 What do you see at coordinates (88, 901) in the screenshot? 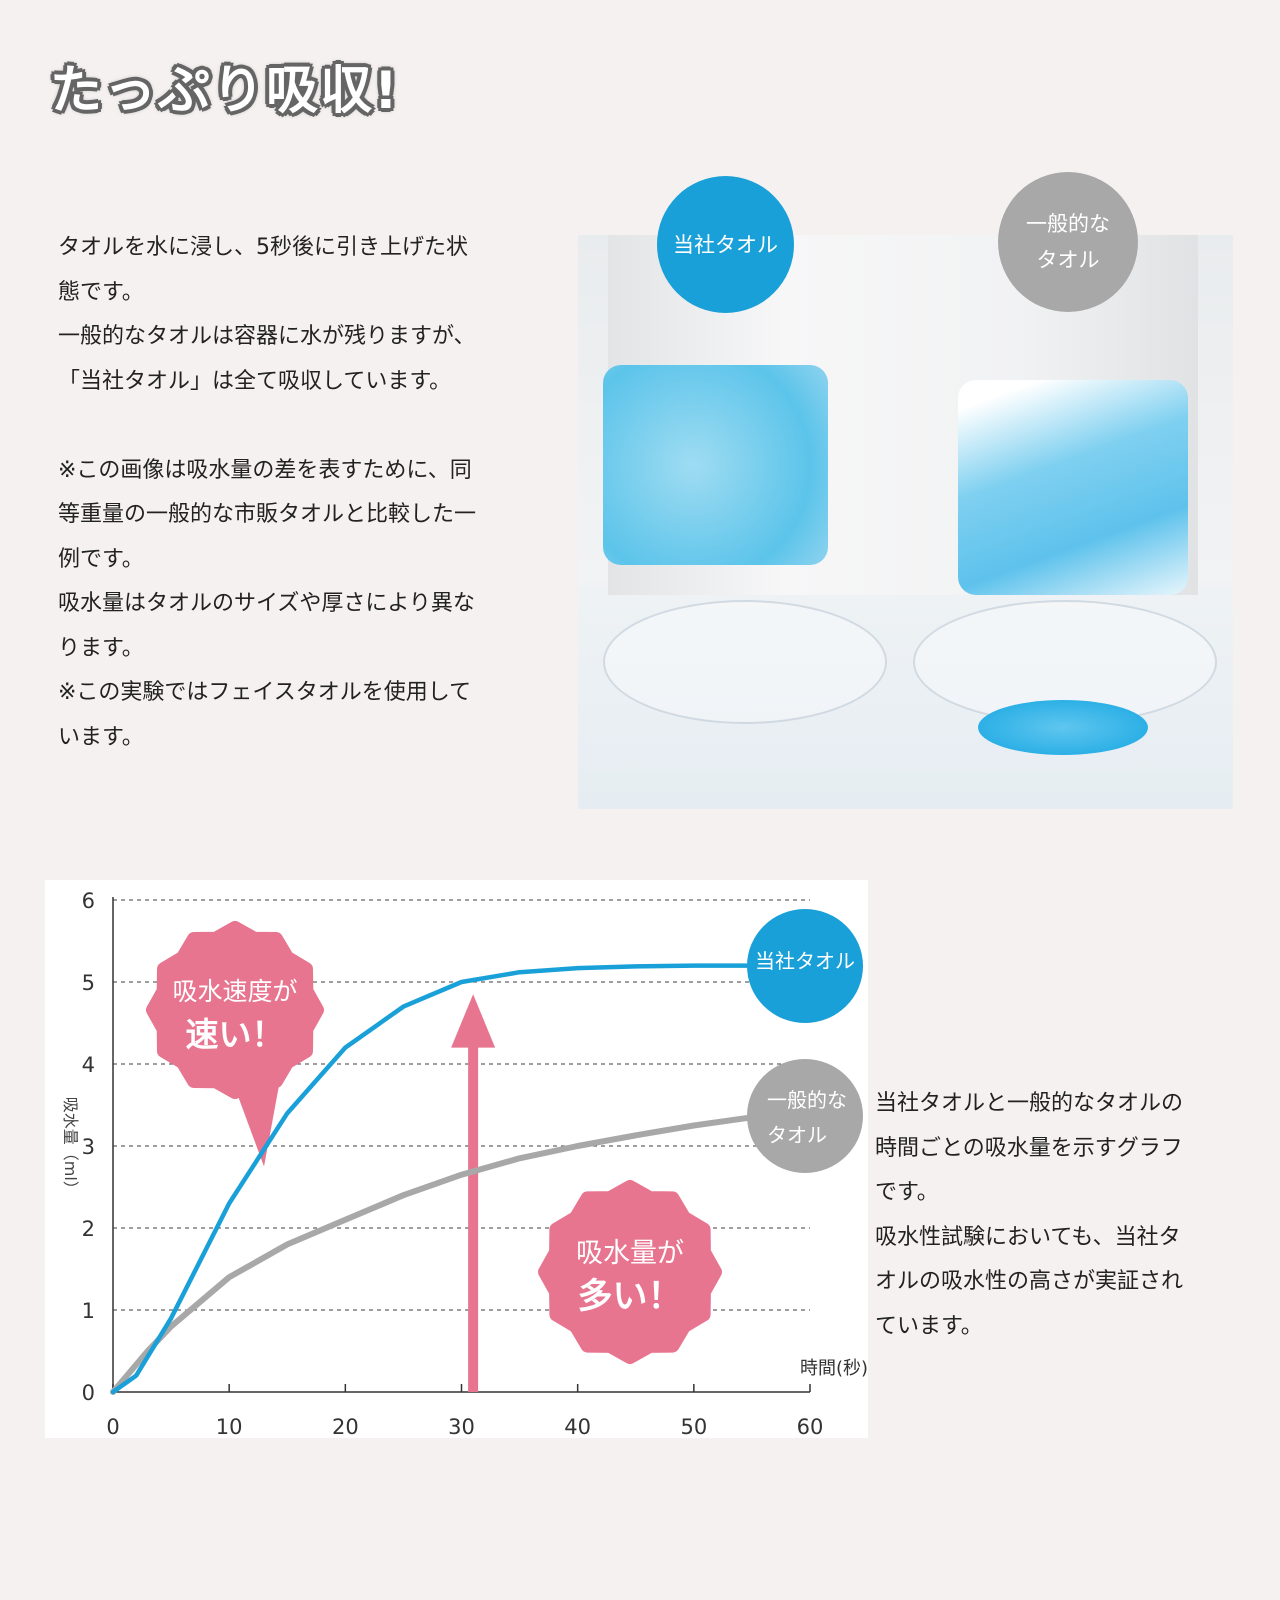
I see `y-tick-label: 6` at bounding box center [88, 901].